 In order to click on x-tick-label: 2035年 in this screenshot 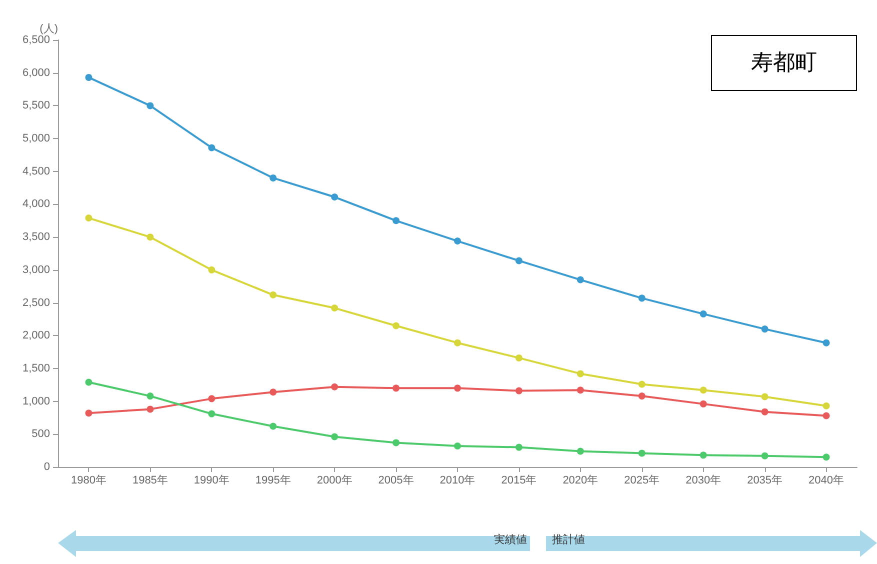, I will do `click(765, 480)`.